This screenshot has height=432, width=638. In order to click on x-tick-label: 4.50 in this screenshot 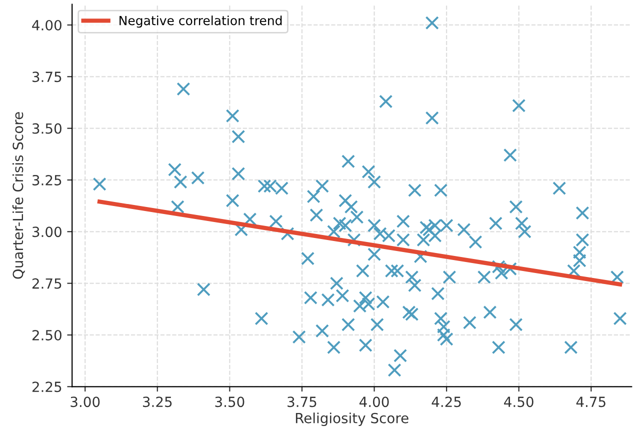, I will do `click(519, 402)`.